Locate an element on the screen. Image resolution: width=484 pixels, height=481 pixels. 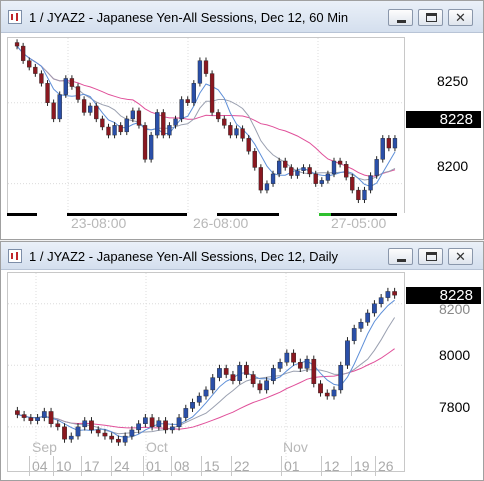
day-label: 08 is located at coordinates (182, 466).